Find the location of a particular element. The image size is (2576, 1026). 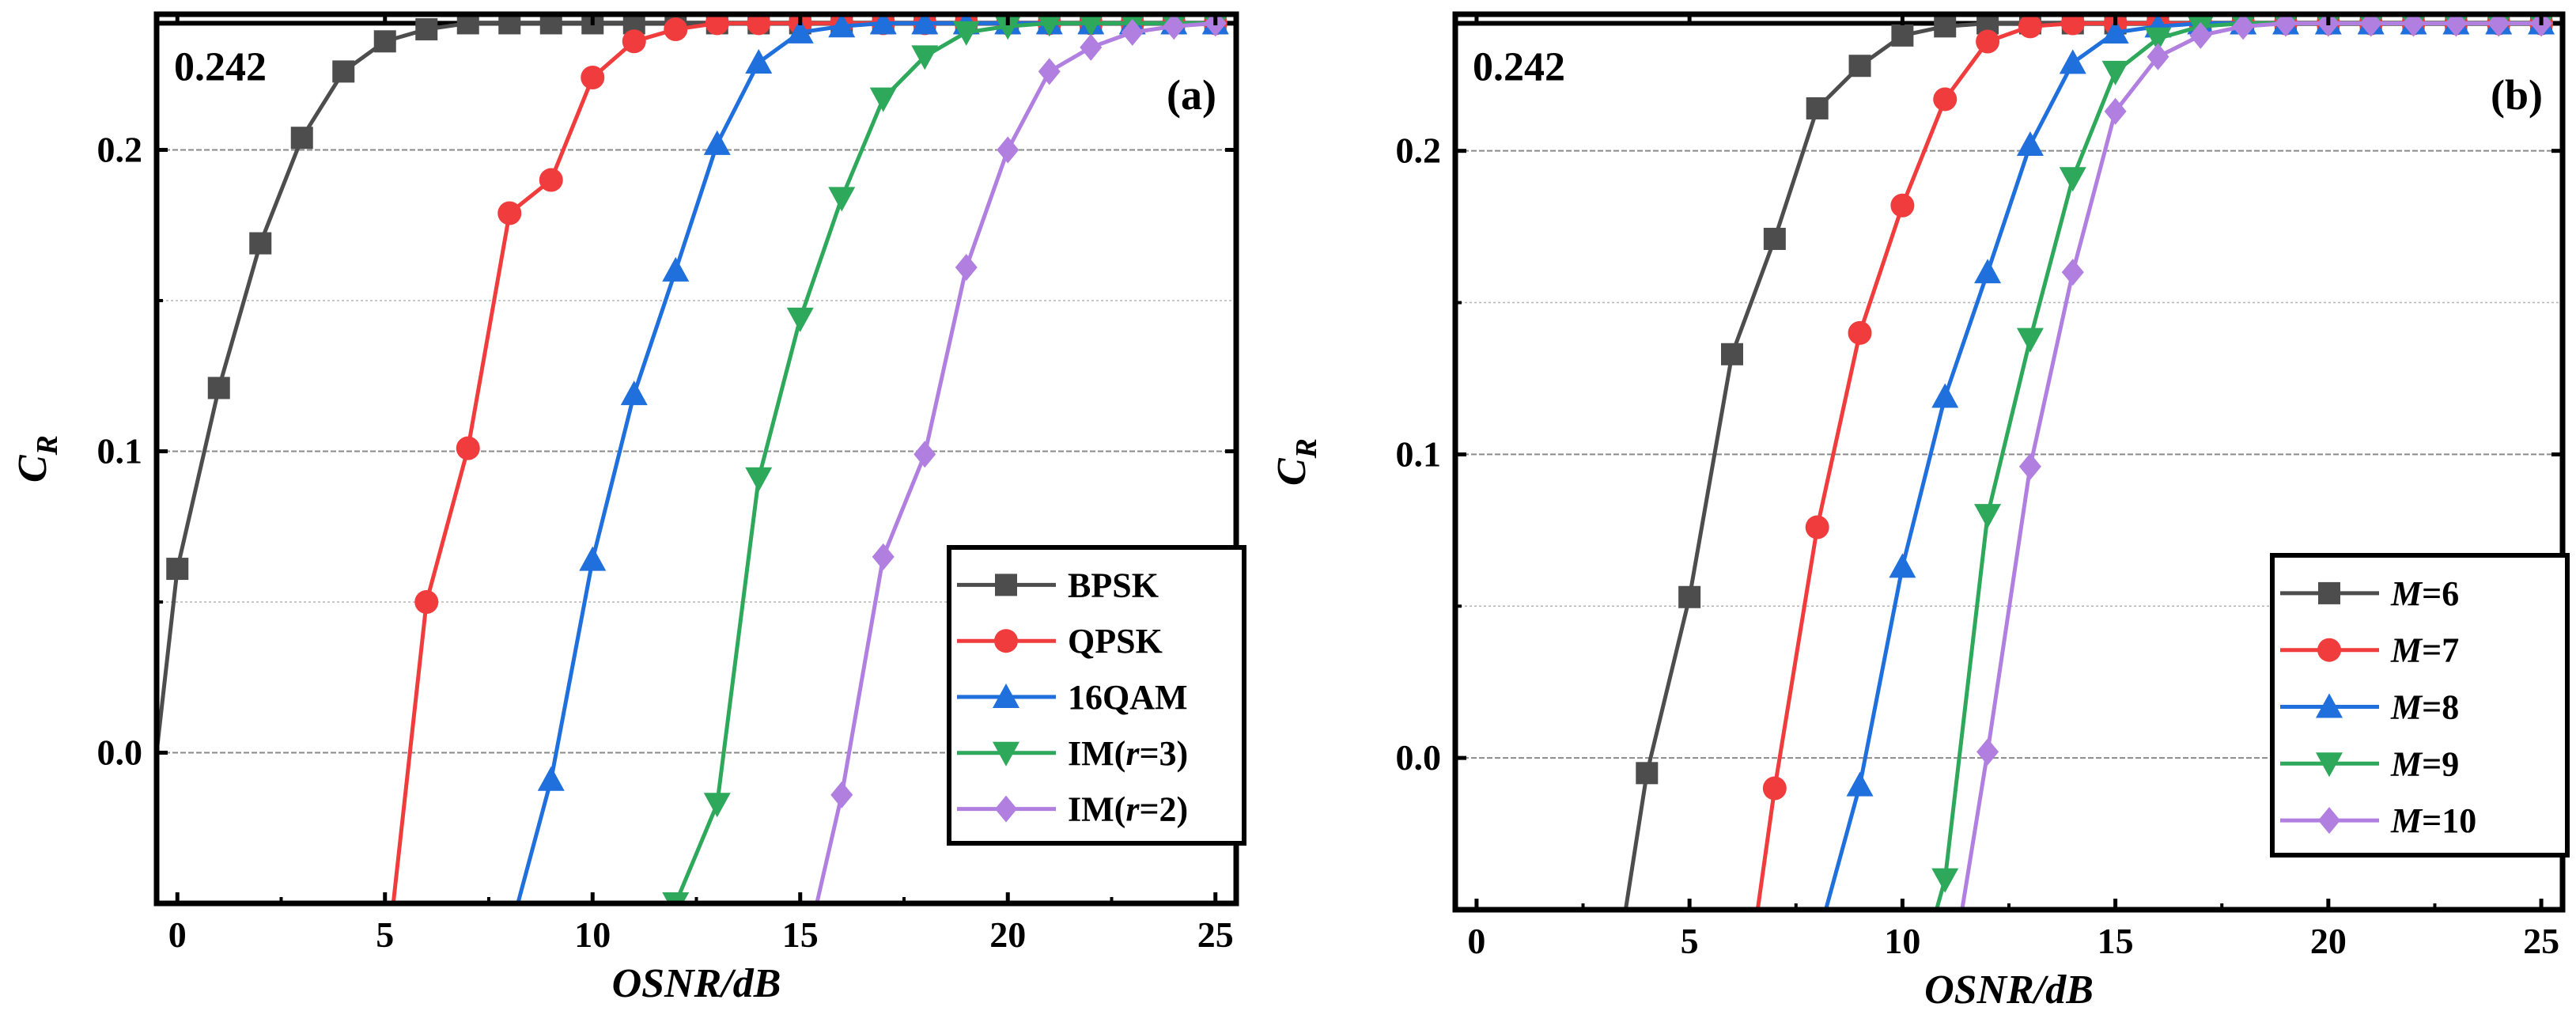

legend-label-part: =8 is located at coordinates (2440, 707).